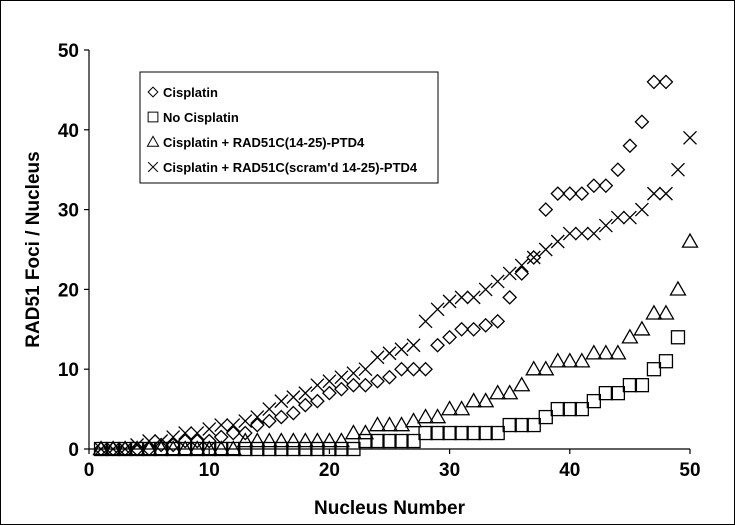 The width and height of the screenshot is (735, 525). What do you see at coordinates (449, 470) in the screenshot?
I see `x-tick-label: 30` at bounding box center [449, 470].